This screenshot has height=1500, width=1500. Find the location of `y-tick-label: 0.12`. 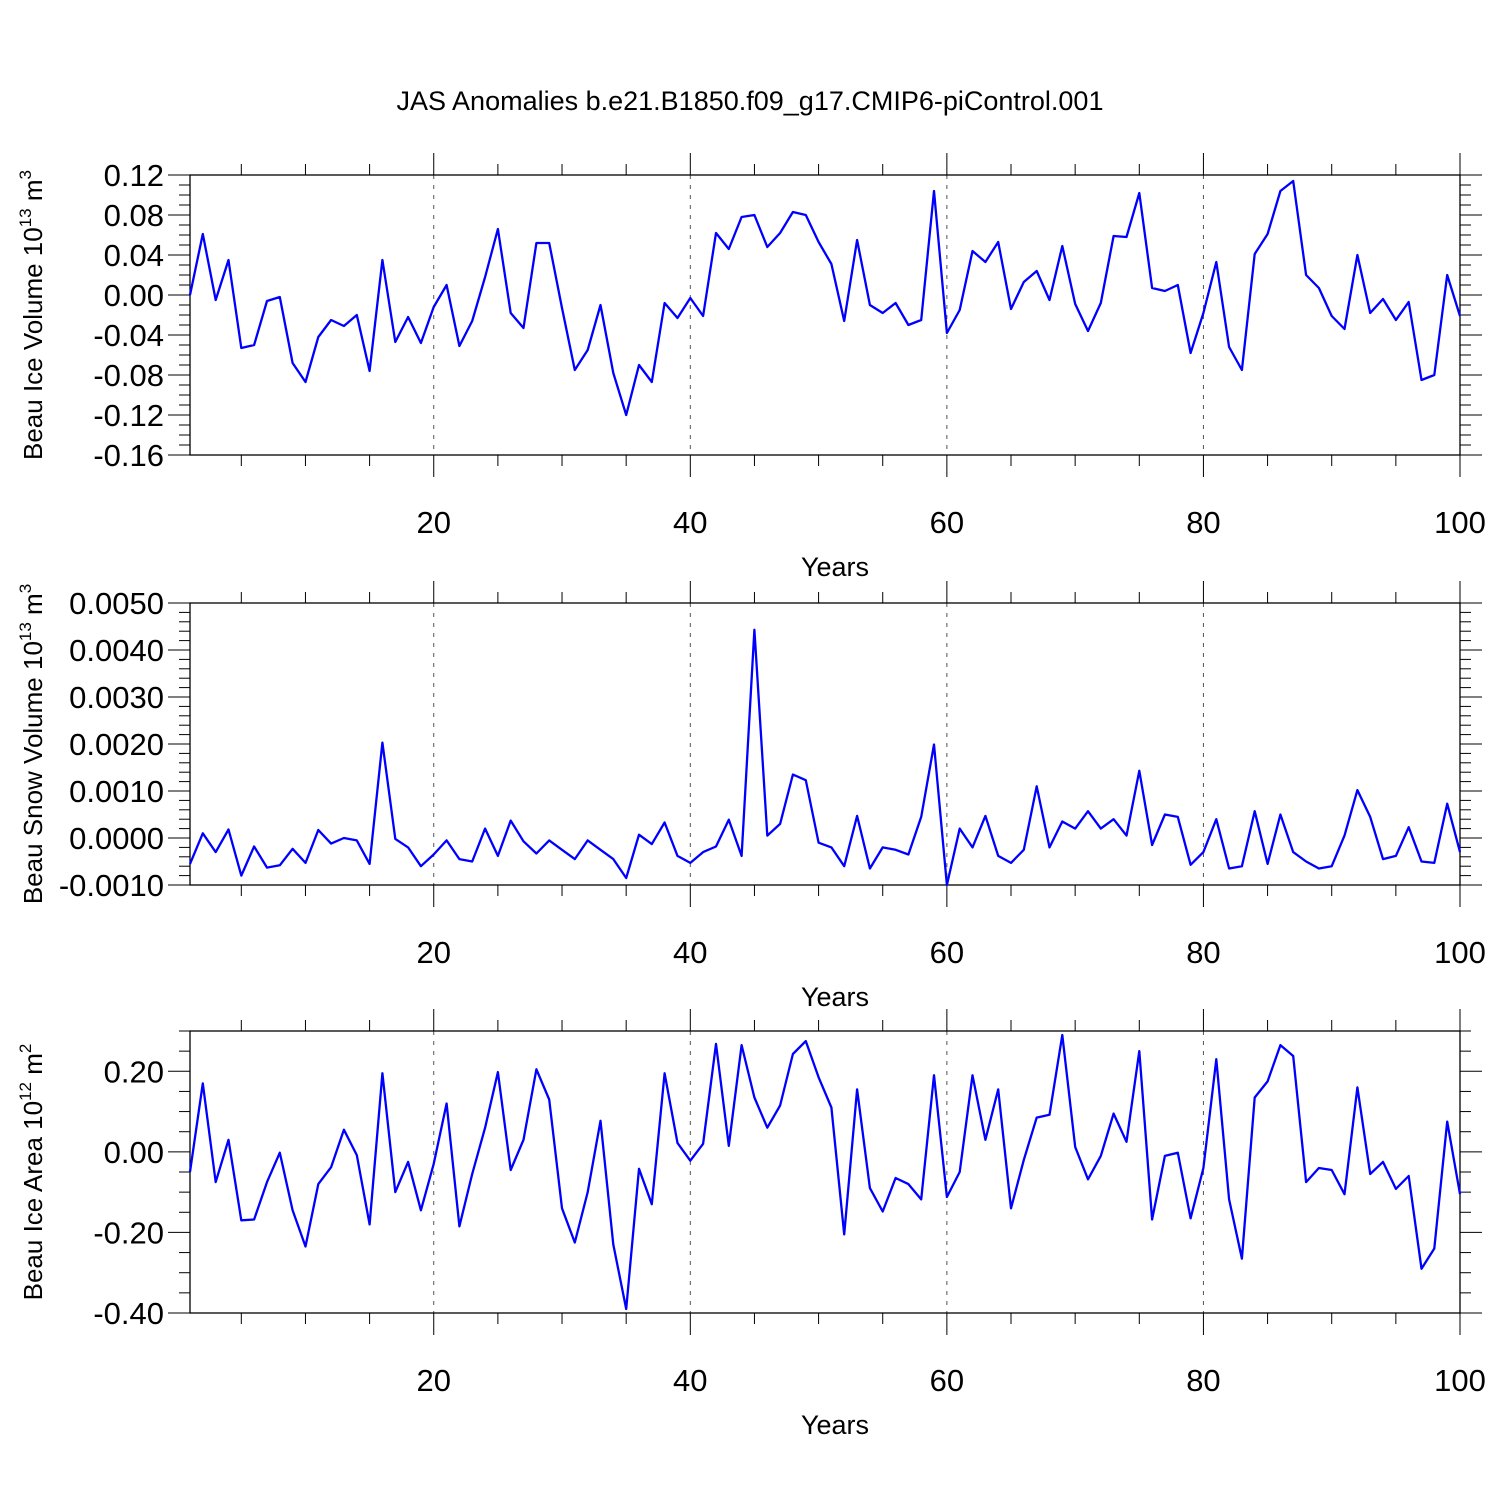

y-tick-label: 0.12 is located at coordinates (134, 175).